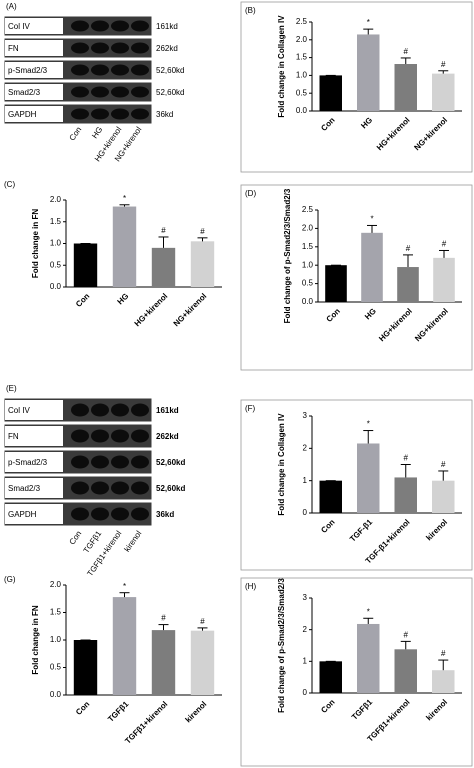  Describe the element at coordinates (305, 512) in the screenshot. I see `y-tick-label: 0` at that location.